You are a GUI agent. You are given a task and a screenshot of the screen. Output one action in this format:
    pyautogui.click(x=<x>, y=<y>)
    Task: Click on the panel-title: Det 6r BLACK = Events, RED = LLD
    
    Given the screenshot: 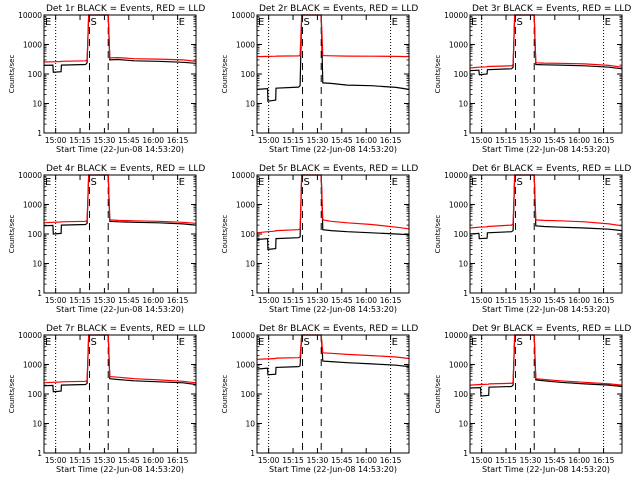 What is the action you would take?
    pyautogui.click(x=551, y=169)
    